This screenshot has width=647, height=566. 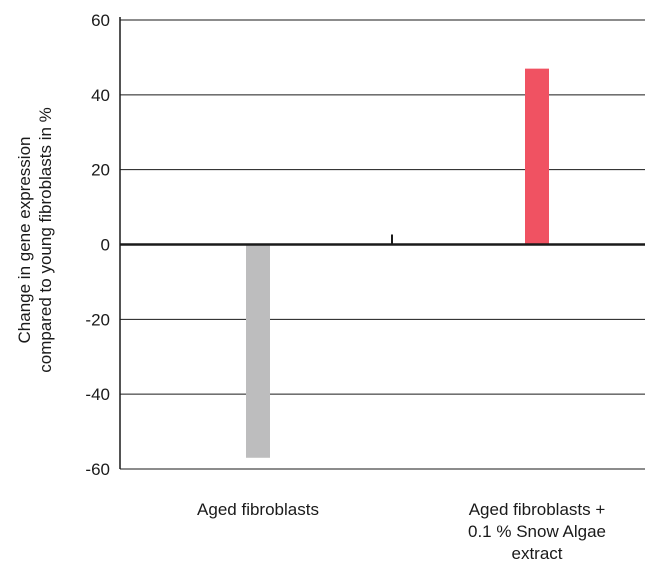 I want to click on category-label-line: Aged fibroblasts +, so click(x=537, y=509).